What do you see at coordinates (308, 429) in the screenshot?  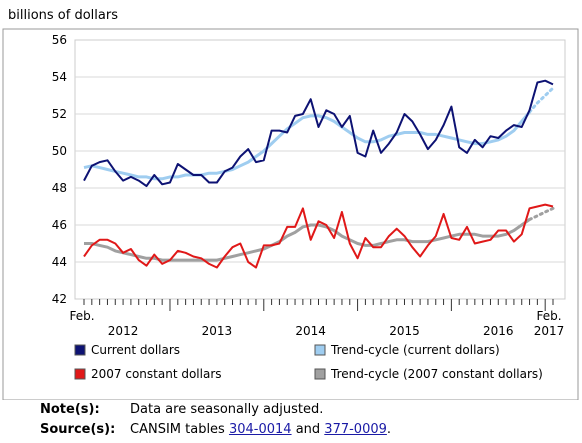 I see `source-and: and` at bounding box center [308, 429].